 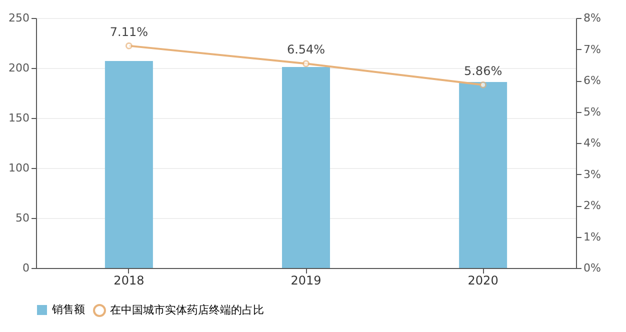 I want to click on y-tick-label: 250, so click(x=19, y=18).